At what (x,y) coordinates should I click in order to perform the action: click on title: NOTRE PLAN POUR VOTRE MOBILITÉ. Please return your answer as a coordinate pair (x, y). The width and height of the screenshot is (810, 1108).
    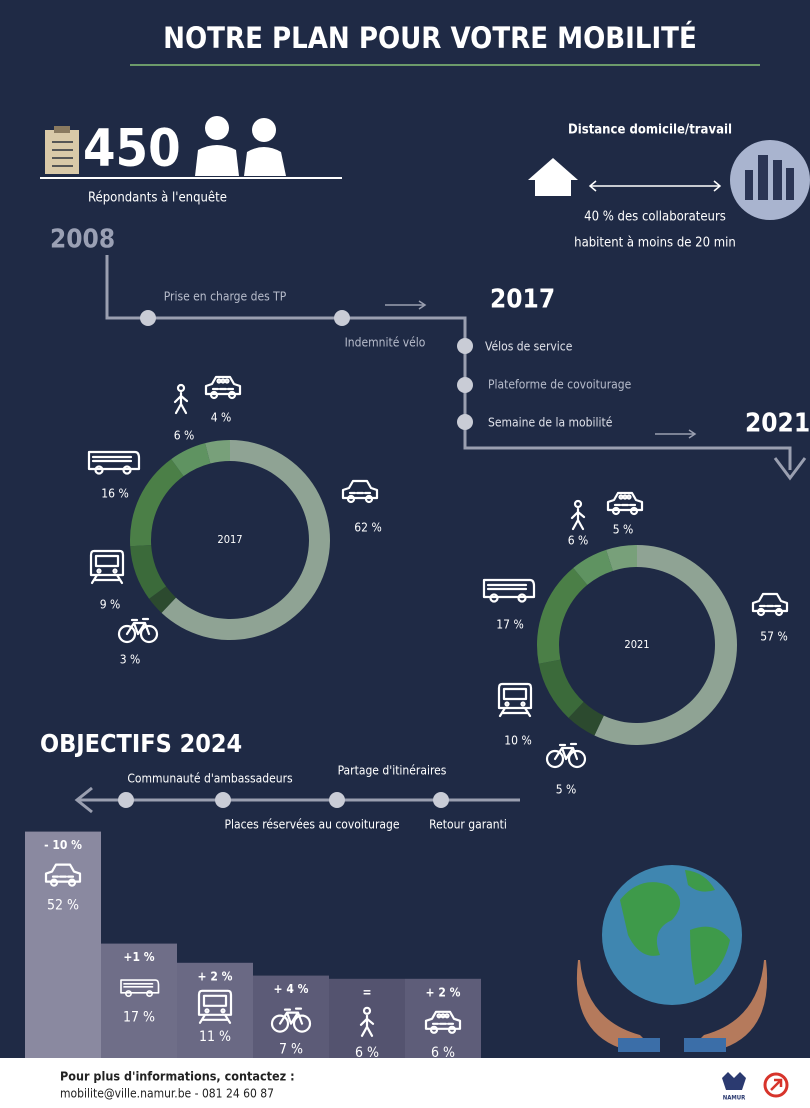
    Looking at the image, I should click on (430, 38).